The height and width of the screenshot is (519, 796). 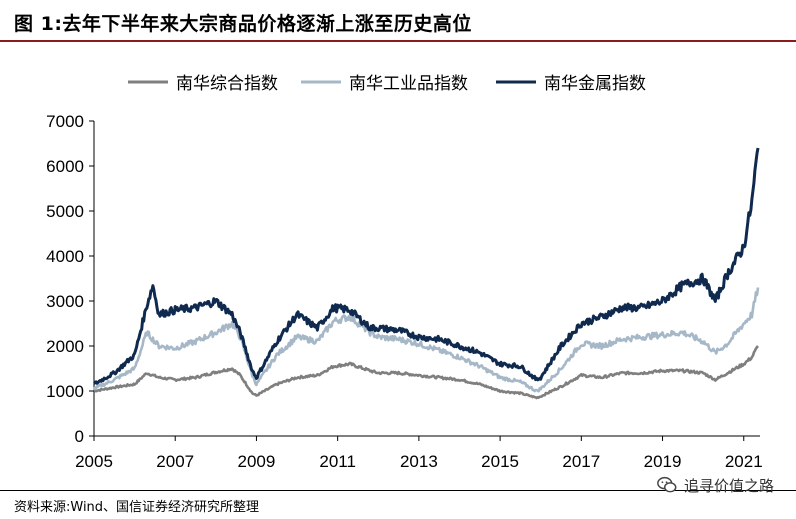 I want to click on x-tick-label: 2019, so click(x=663, y=461).